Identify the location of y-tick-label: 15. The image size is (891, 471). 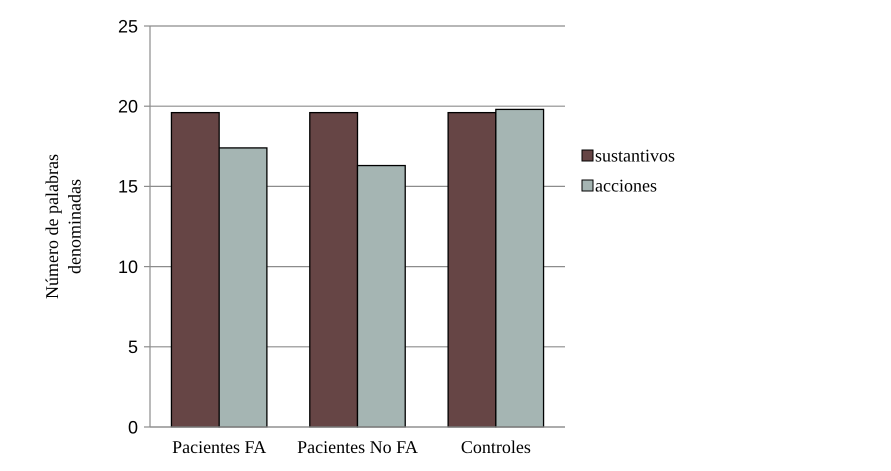
(128, 186).